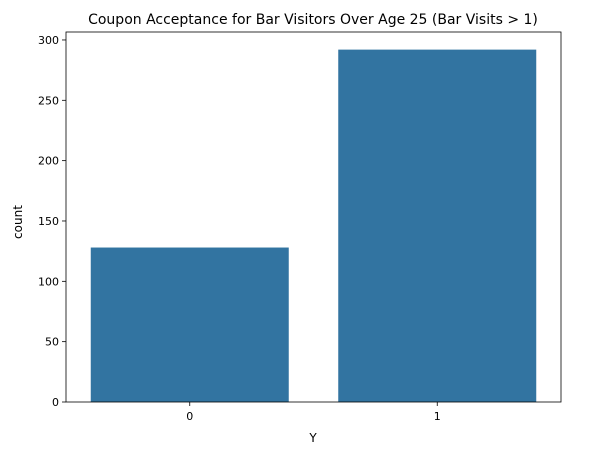 Image resolution: width=590 pixels, height=455 pixels. Describe the element at coordinates (48, 40) in the screenshot. I see `y-tick-label: 300` at that location.